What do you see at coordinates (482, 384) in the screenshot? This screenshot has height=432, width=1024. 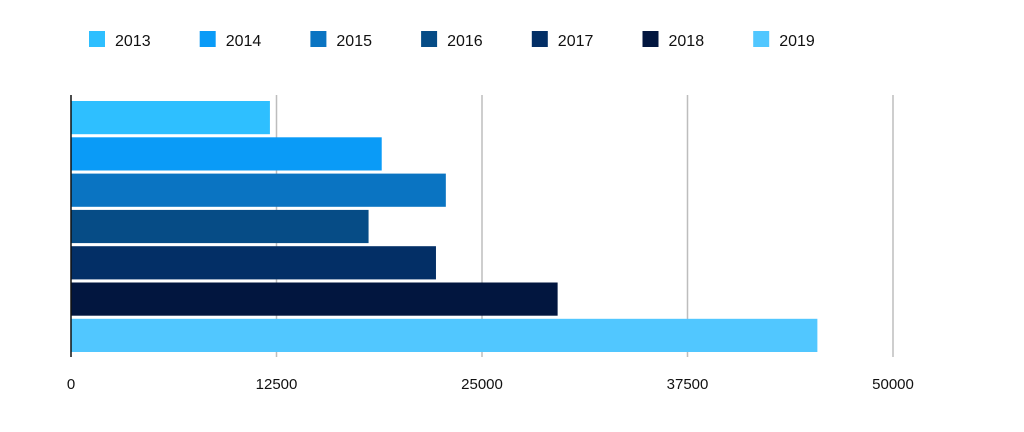 I see `x-tick-label: 25000` at bounding box center [482, 384].